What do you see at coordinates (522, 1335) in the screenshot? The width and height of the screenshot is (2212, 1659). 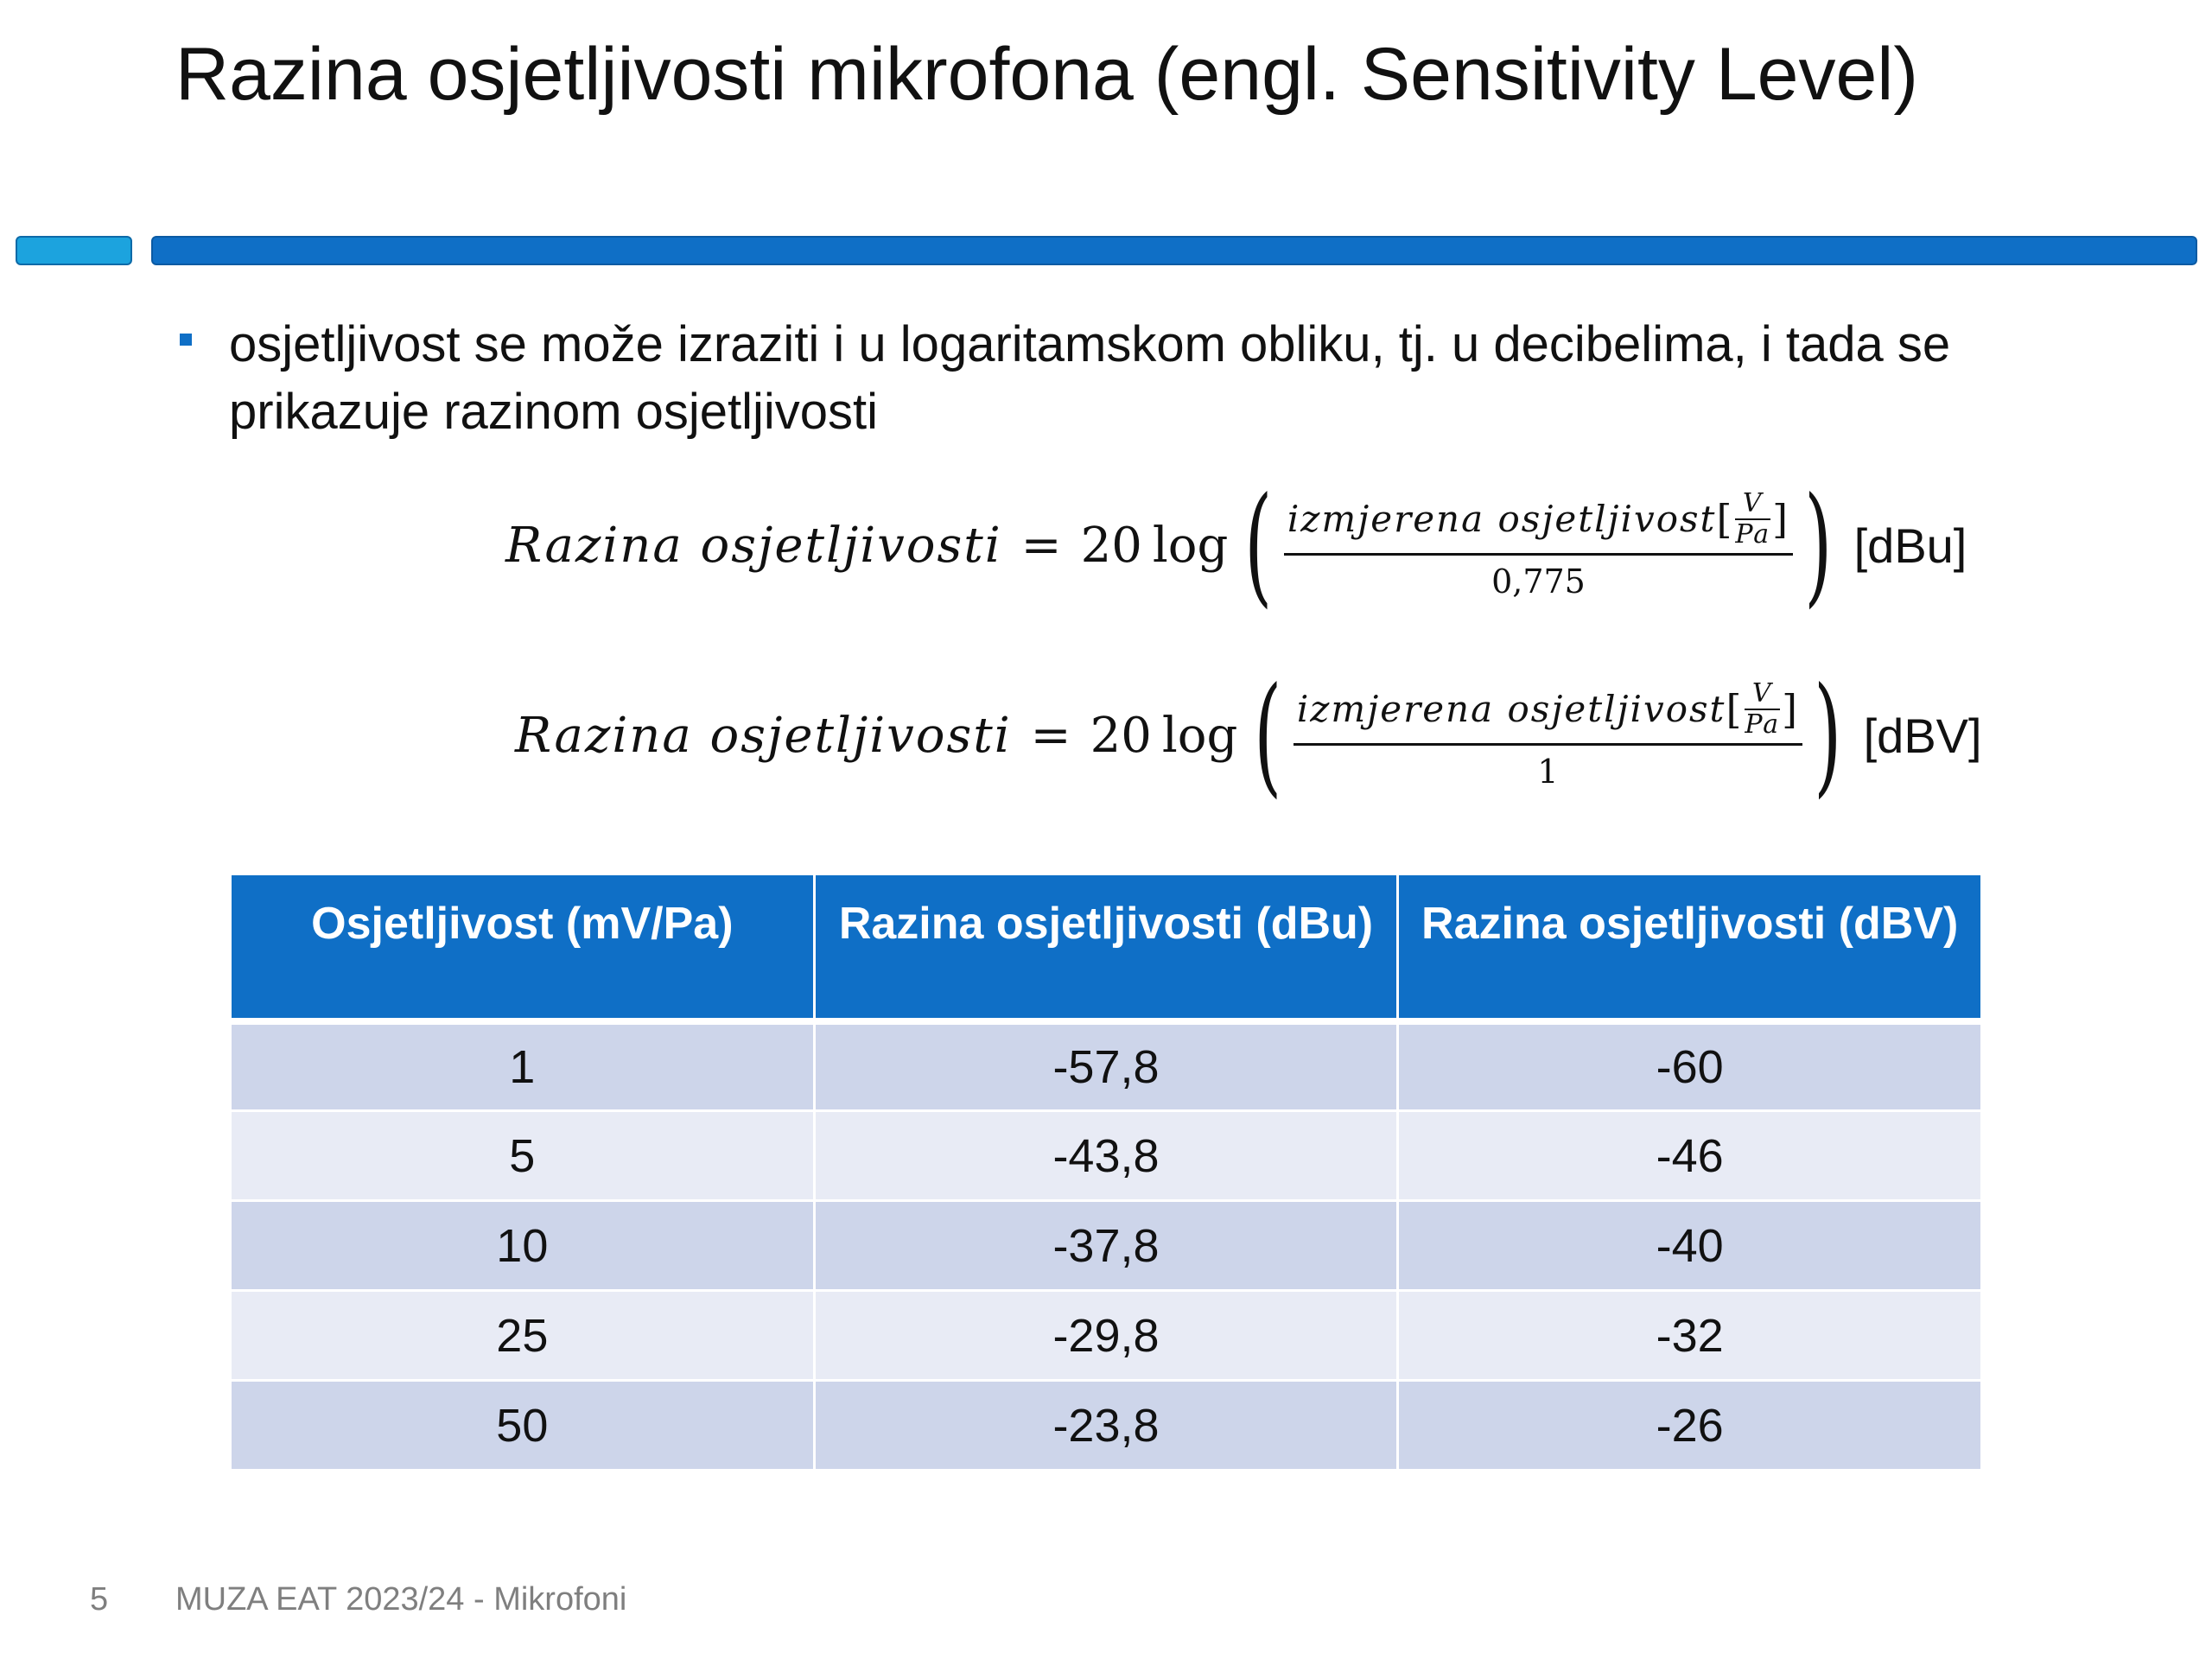 I see `table-cell: 25` at bounding box center [522, 1335].